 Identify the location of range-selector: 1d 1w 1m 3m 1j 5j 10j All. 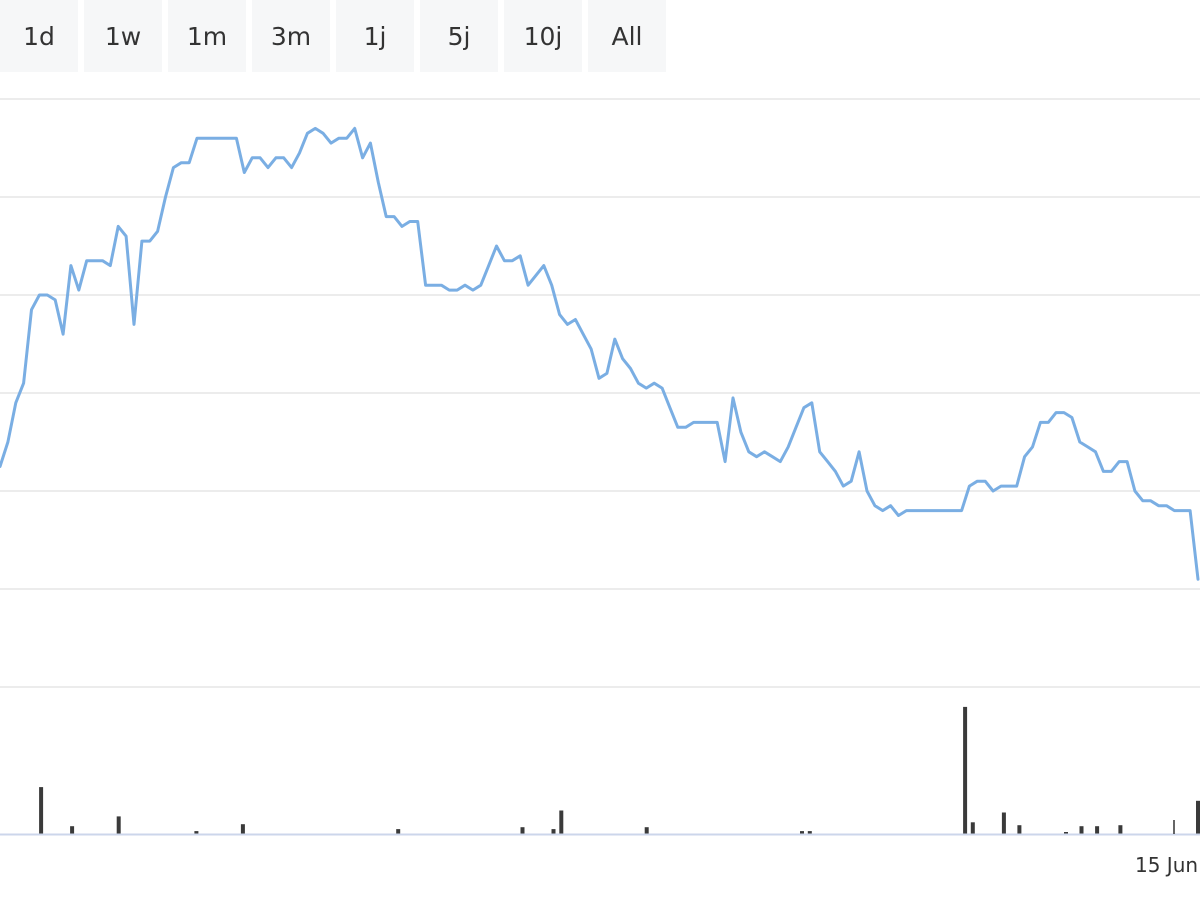
(333, 36).